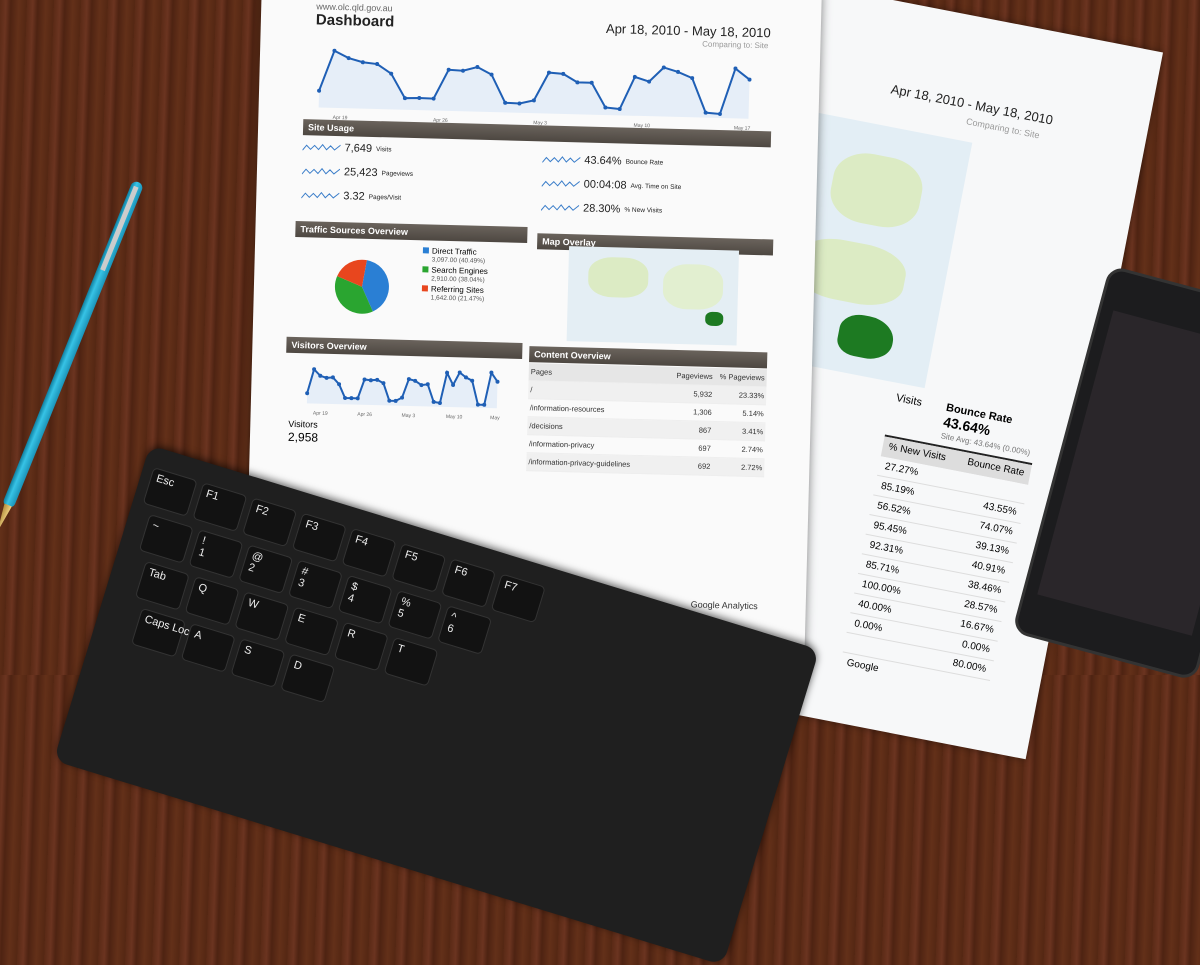 The image size is (1200, 965). I want to click on legend-detail: 2,910.00 (38.04%), so click(458, 279).